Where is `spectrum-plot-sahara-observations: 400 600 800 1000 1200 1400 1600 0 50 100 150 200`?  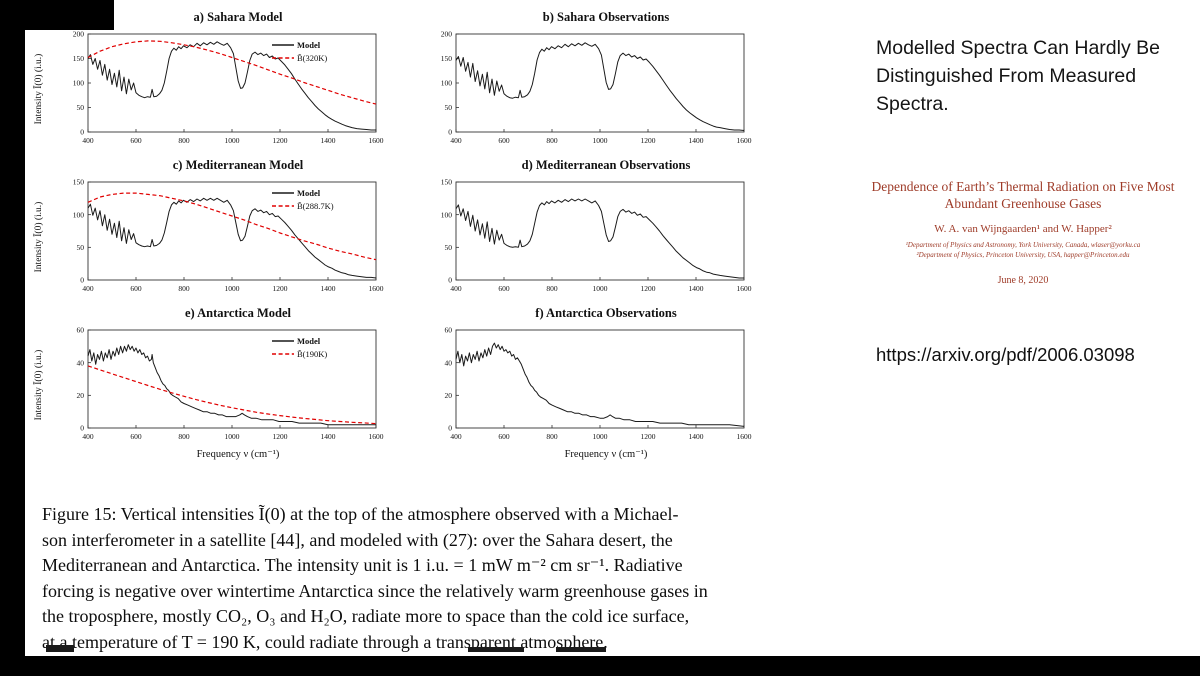
spectrum-plot-sahara-observations: 400 600 800 1000 1200 1400 1600 0 50 100 150 200 is located at coordinates (596, 87).